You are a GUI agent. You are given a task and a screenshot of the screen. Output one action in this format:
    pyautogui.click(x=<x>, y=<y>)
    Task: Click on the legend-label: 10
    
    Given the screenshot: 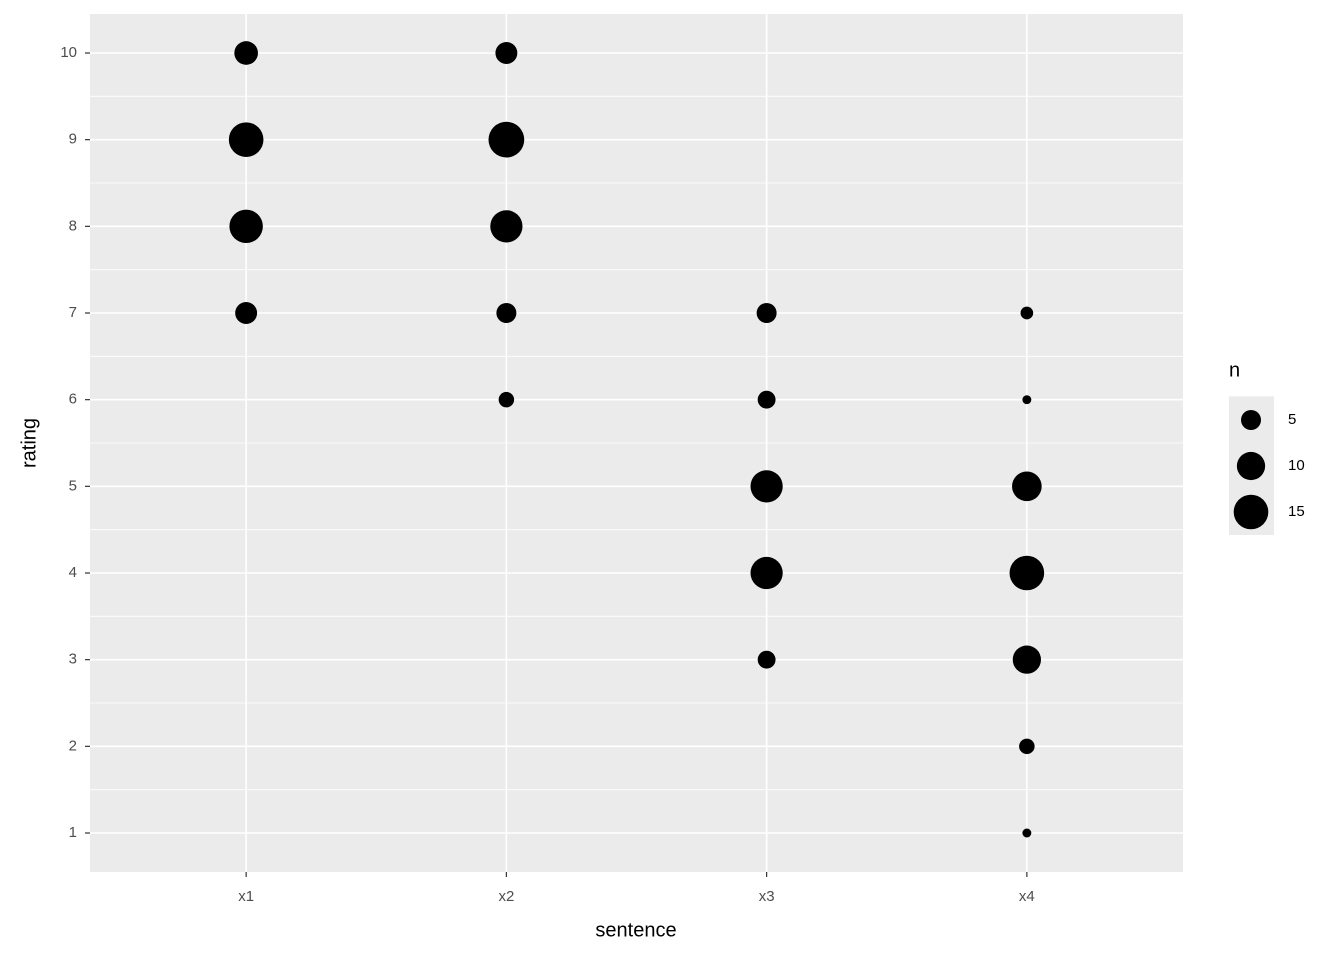 What is the action you would take?
    pyautogui.click(x=1296, y=465)
    